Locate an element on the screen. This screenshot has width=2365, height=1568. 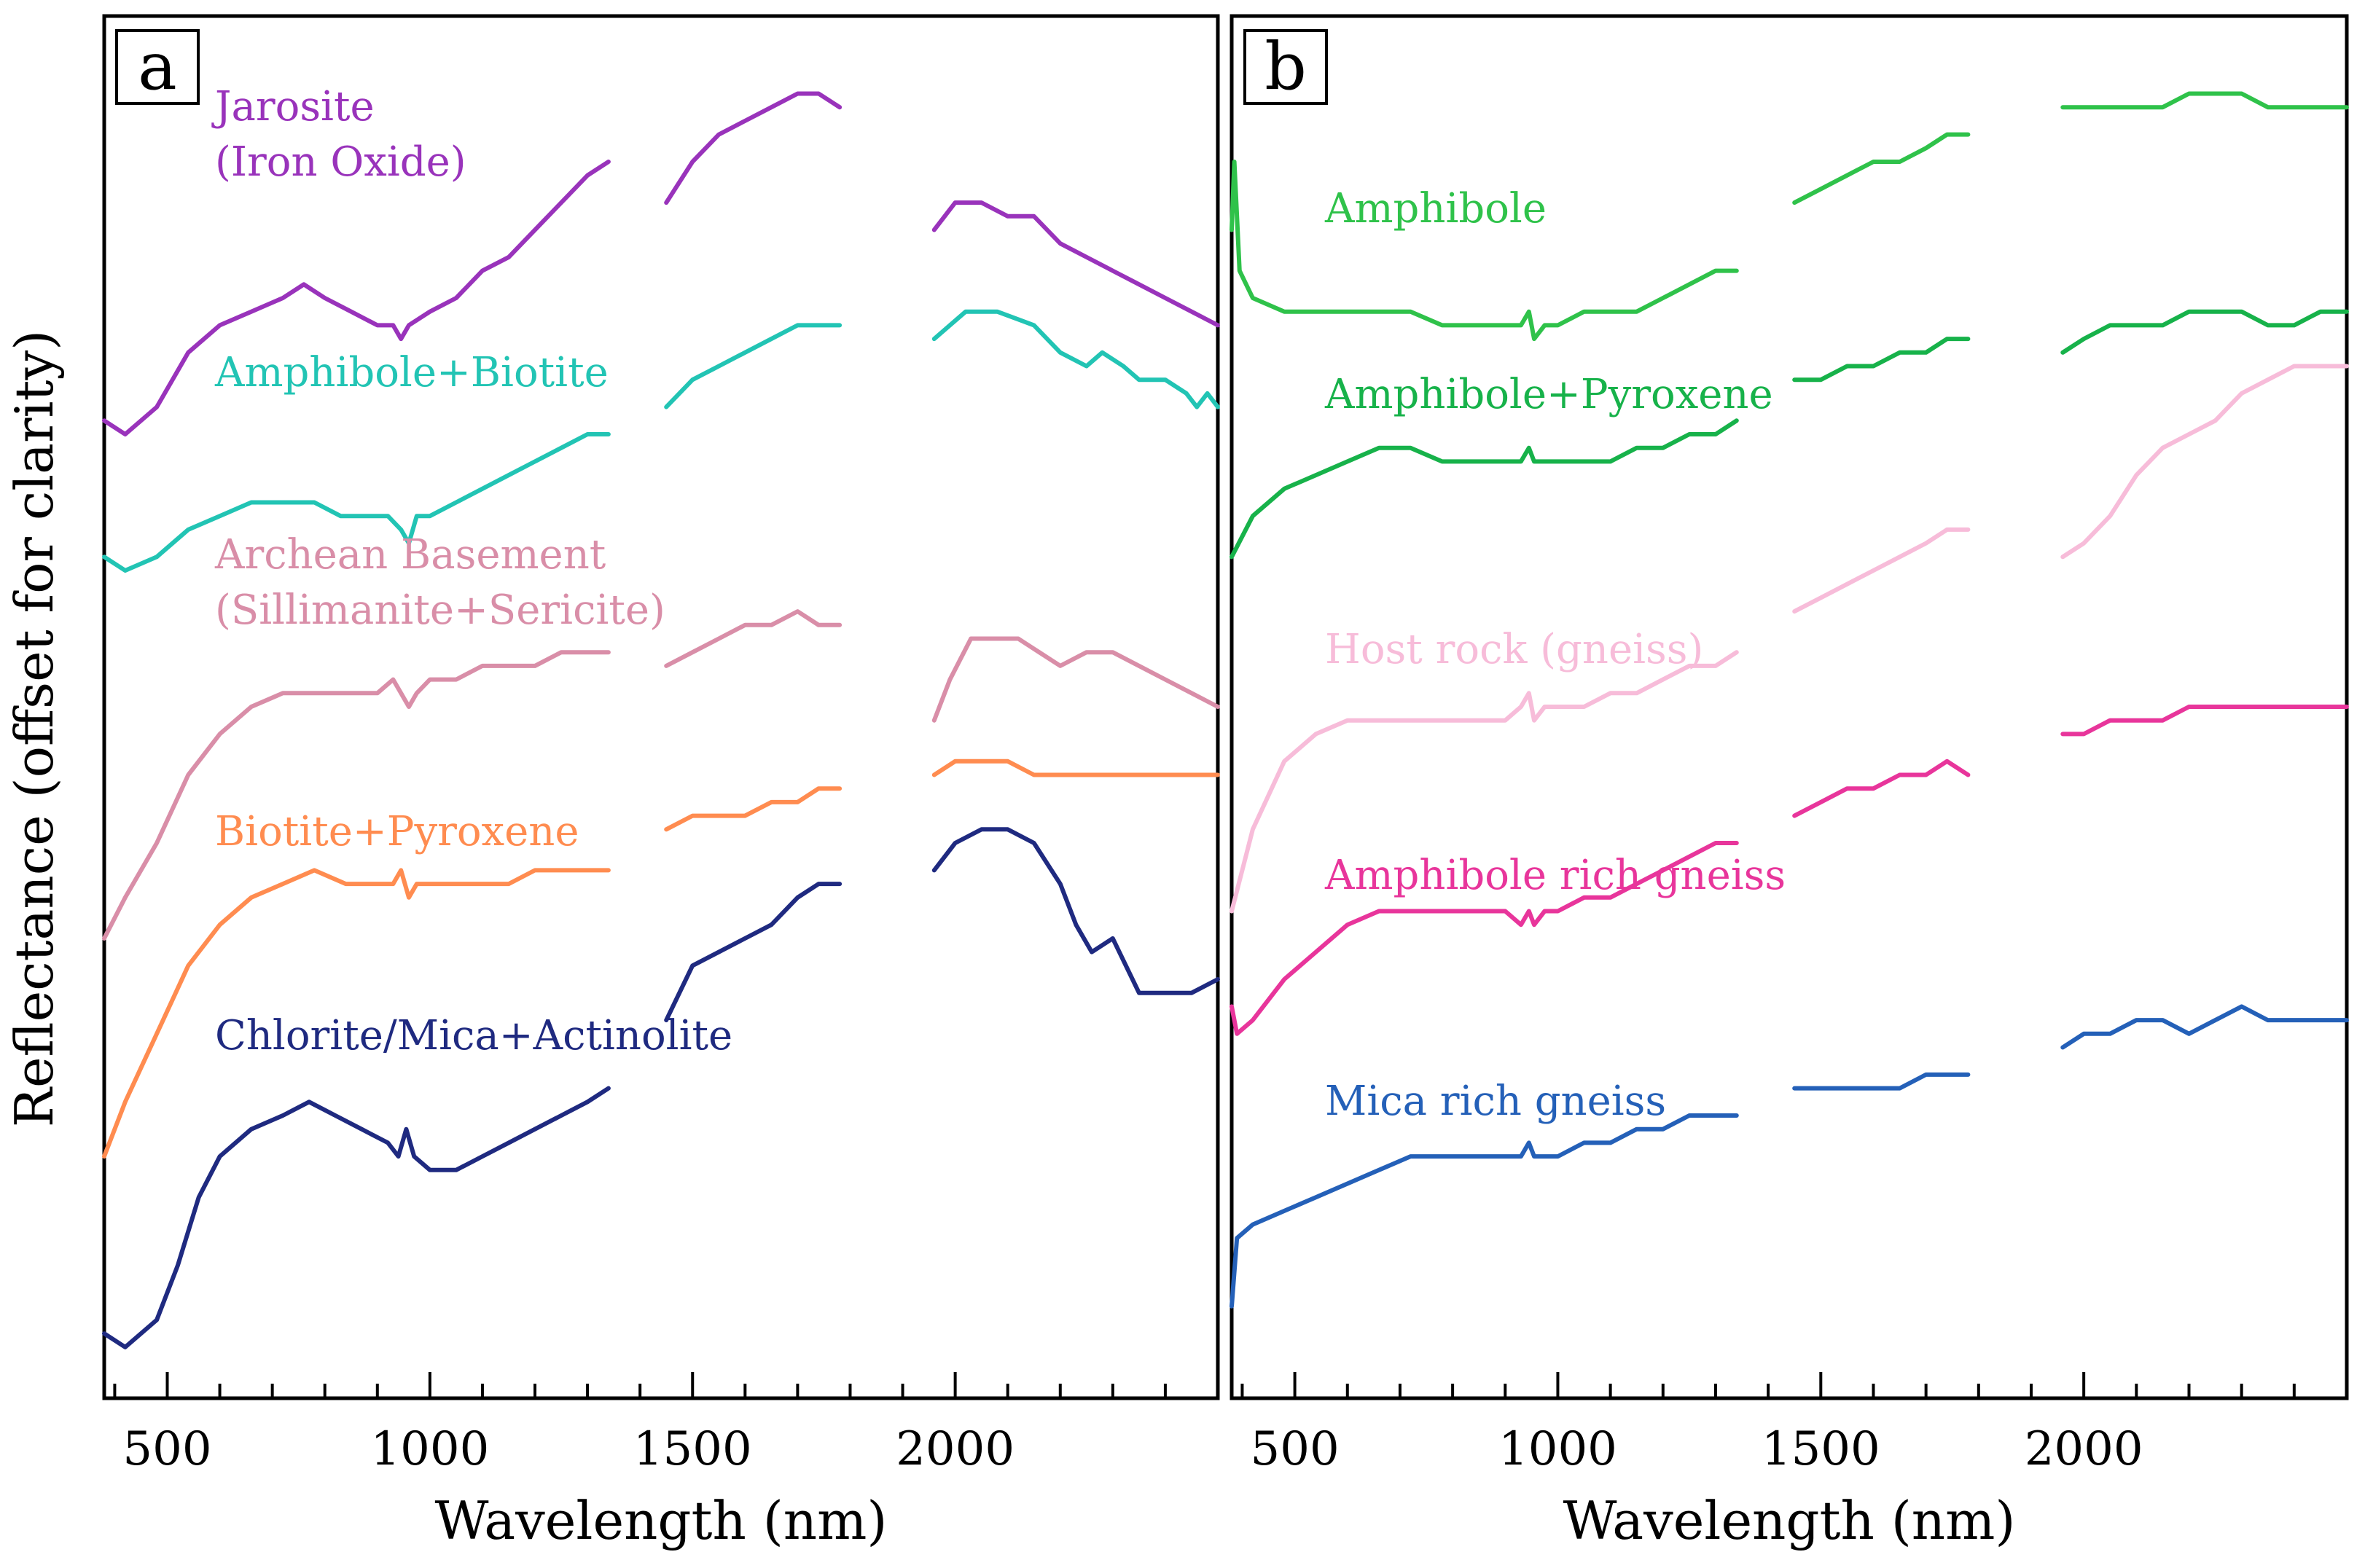
series-label: Archean Basement is located at coordinates (410, 555).